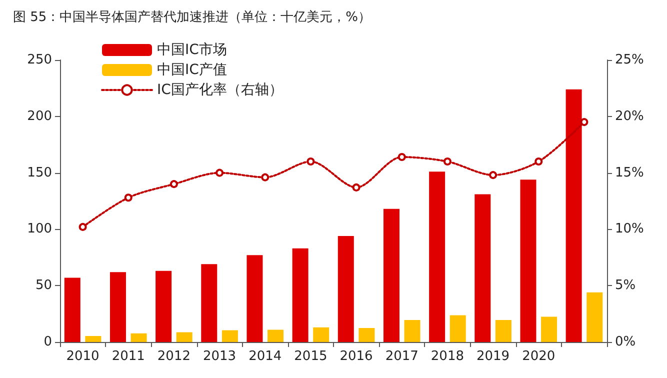 The image size is (667, 378). What do you see at coordinates (83, 356) in the screenshot?
I see `x-tick-label: 2010` at bounding box center [83, 356].